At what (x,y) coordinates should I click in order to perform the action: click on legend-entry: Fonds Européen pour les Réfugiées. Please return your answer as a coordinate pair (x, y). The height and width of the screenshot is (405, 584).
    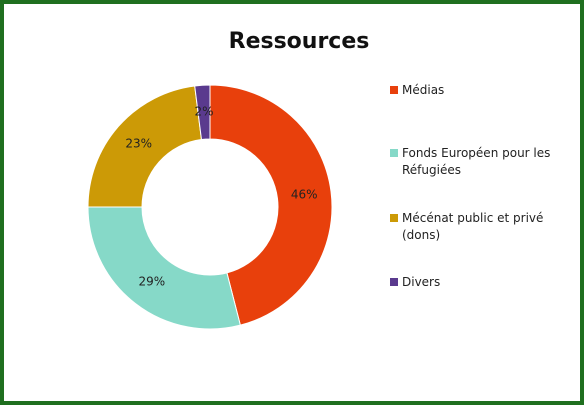
    Looking at the image, I should click on (480, 162).